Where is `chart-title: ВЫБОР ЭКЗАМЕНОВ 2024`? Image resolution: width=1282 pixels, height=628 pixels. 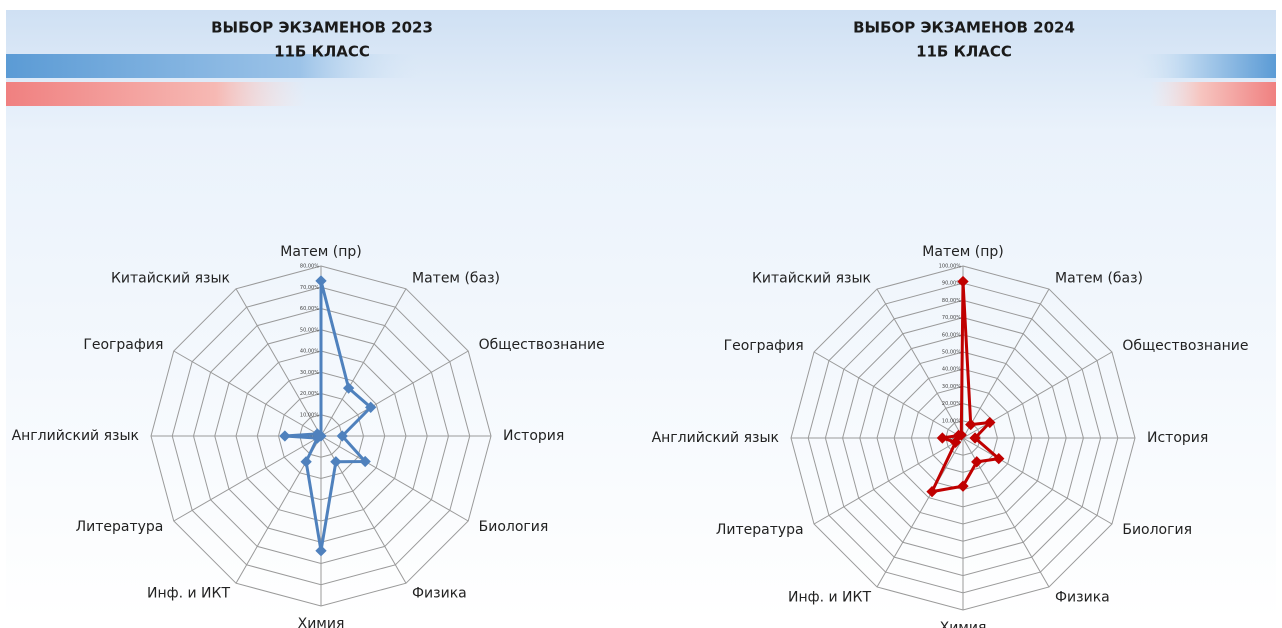
chart-title: ВЫБОР ЭКЗАМЕНОВ 2024 is located at coordinates (964, 28).